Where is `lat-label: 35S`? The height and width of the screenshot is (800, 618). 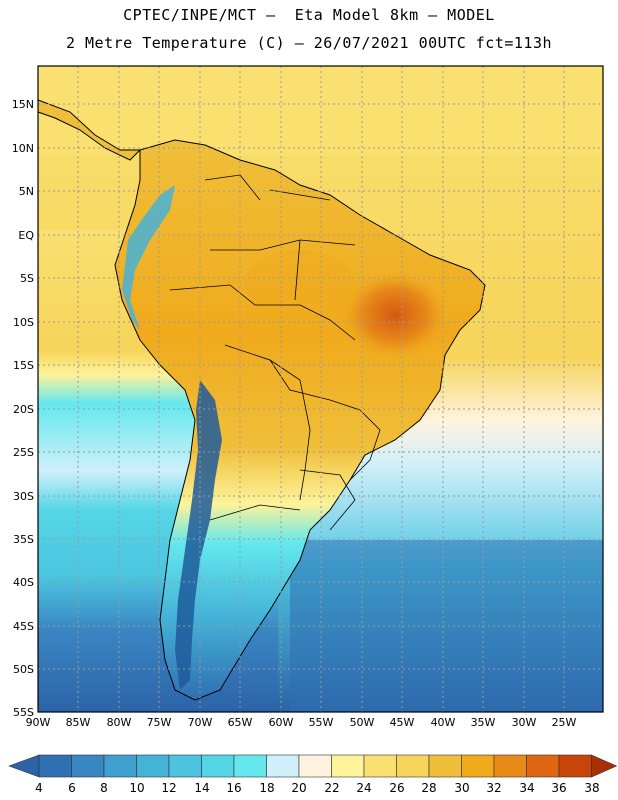
lat-label: 35S is located at coordinates (23, 539).